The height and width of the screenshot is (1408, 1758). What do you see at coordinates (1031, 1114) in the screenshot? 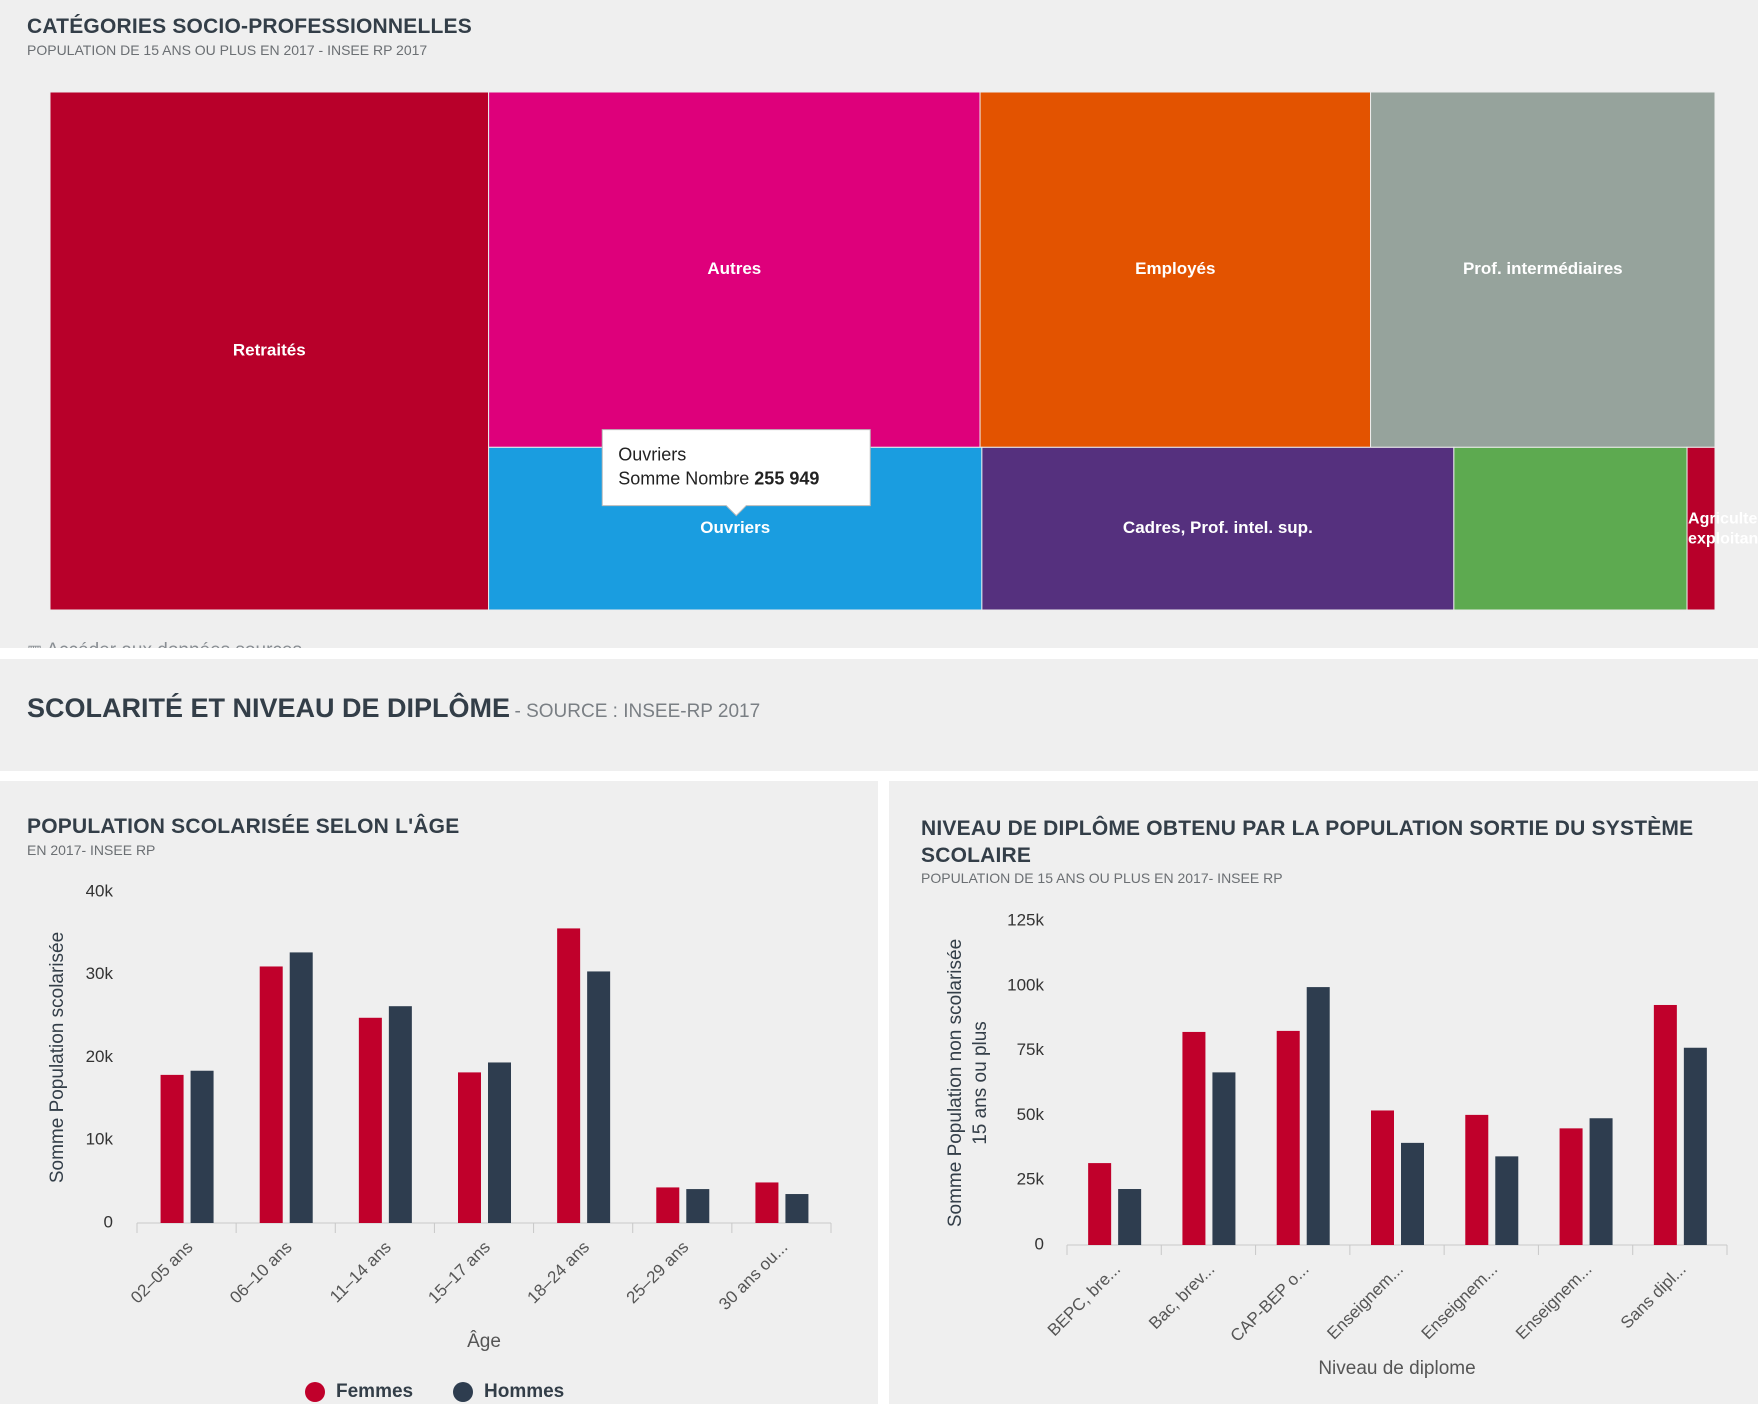
I see `y-tick-label: 50k` at bounding box center [1031, 1114].